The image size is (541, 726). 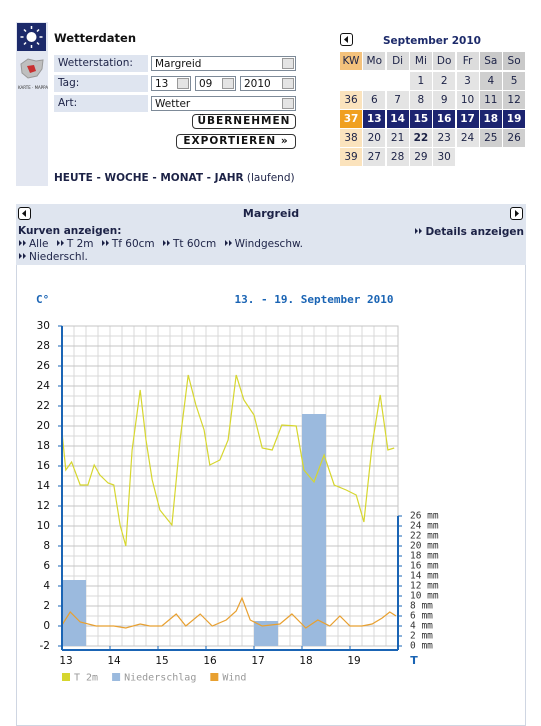 I want to click on calendar-day: 7, so click(x=397, y=100).